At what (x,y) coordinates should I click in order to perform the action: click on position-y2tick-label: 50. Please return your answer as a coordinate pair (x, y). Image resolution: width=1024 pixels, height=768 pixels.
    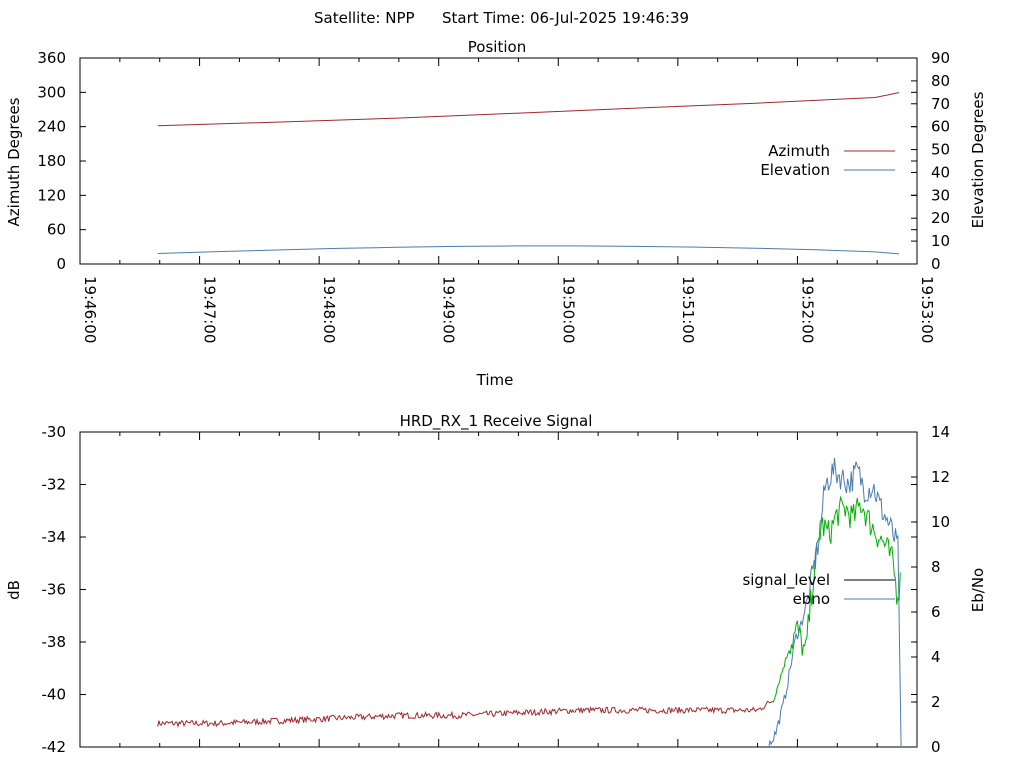
    Looking at the image, I should click on (940, 150).